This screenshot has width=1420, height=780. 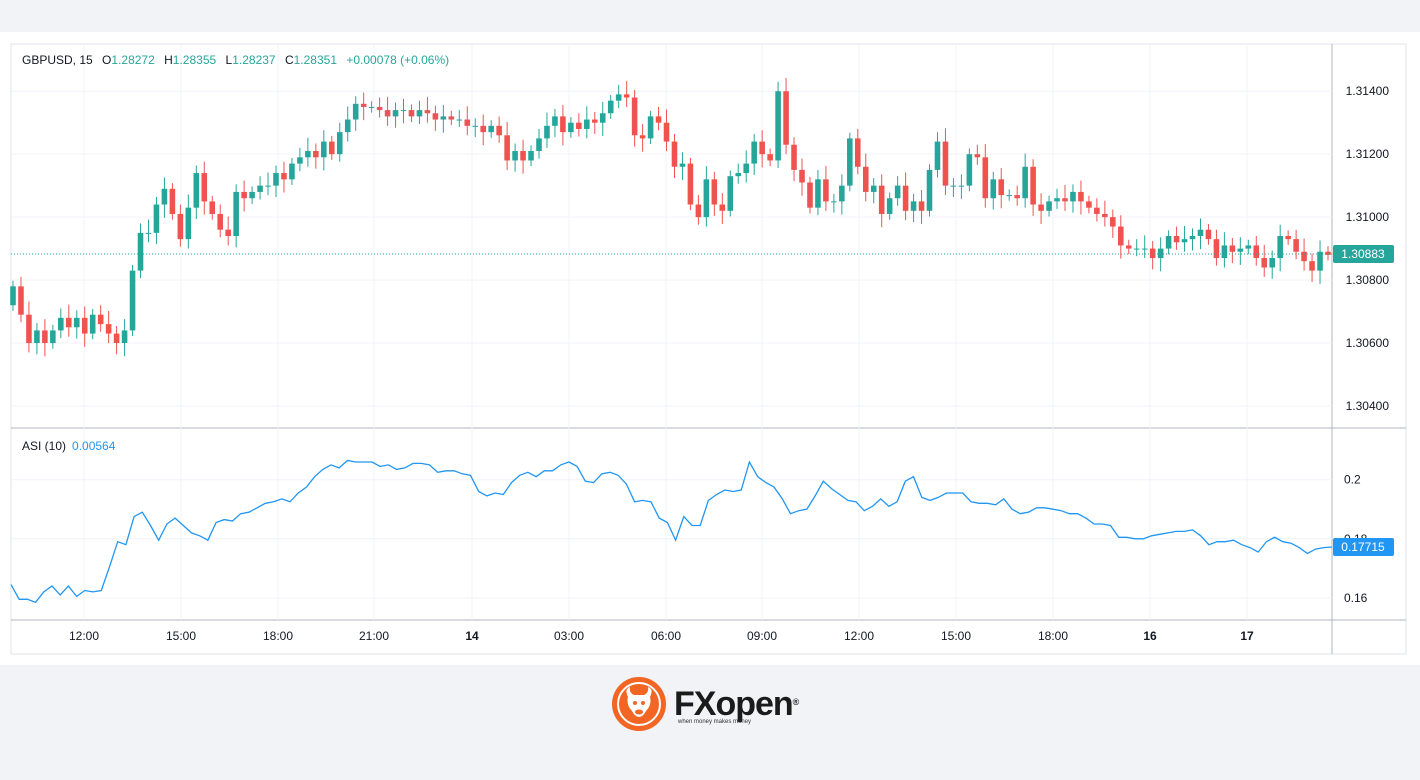 What do you see at coordinates (57, 60) in the screenshot?
I see `symbol-label: GBPUSD, 15` at bounding box center [57, 60].